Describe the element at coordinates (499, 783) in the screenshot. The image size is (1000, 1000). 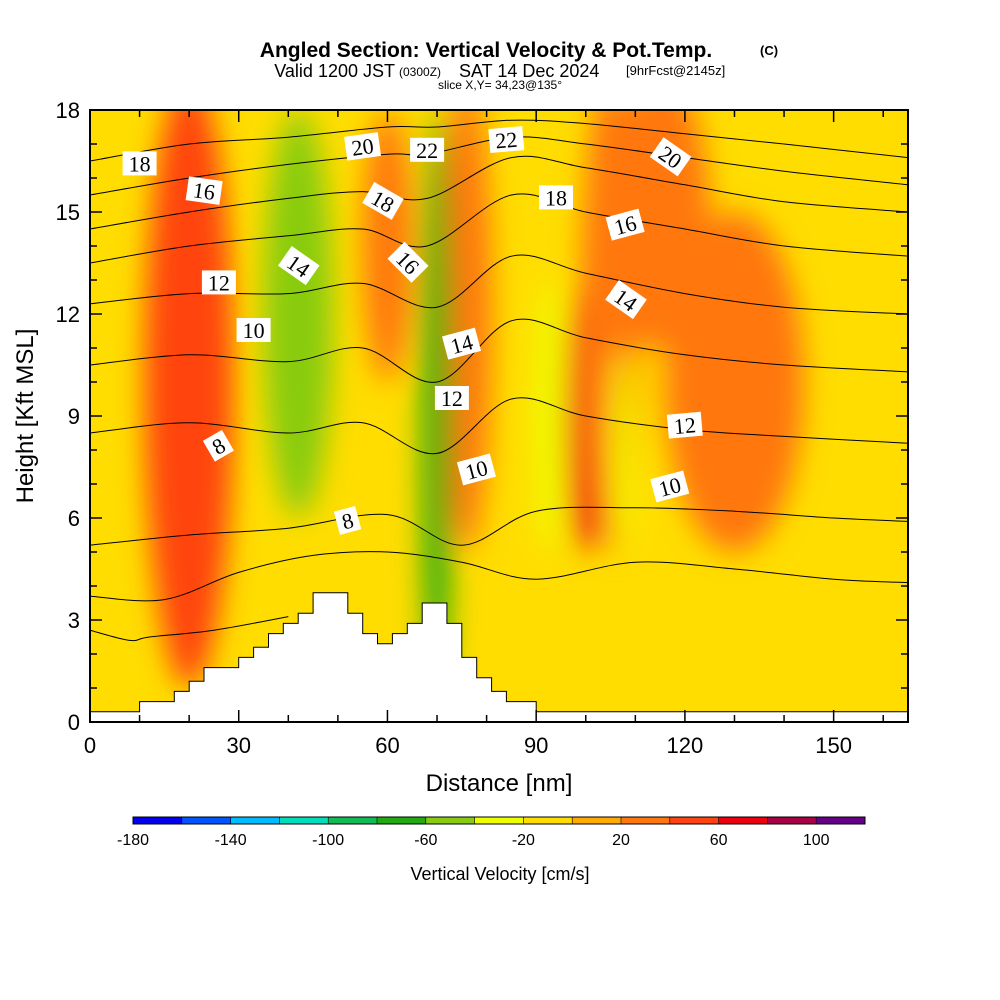
I see `x-axis-title: Distance [nm]` at that location.